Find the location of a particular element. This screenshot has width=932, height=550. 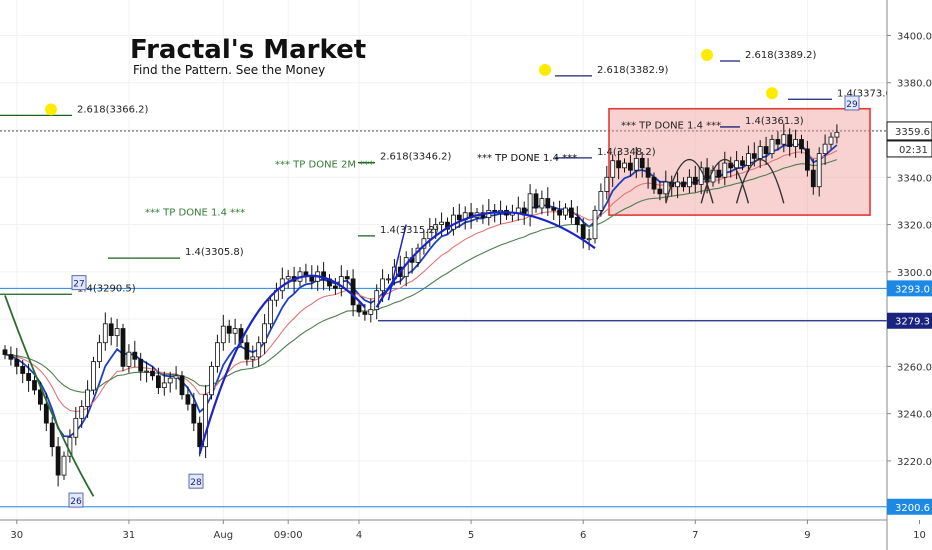

price-tag-label: 3293.0 is located at coordinates (912, 289).